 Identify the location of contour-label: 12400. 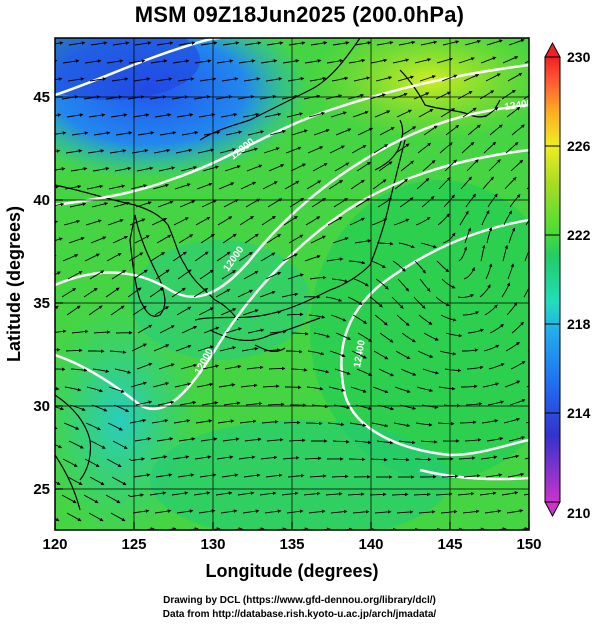
(519, 105).